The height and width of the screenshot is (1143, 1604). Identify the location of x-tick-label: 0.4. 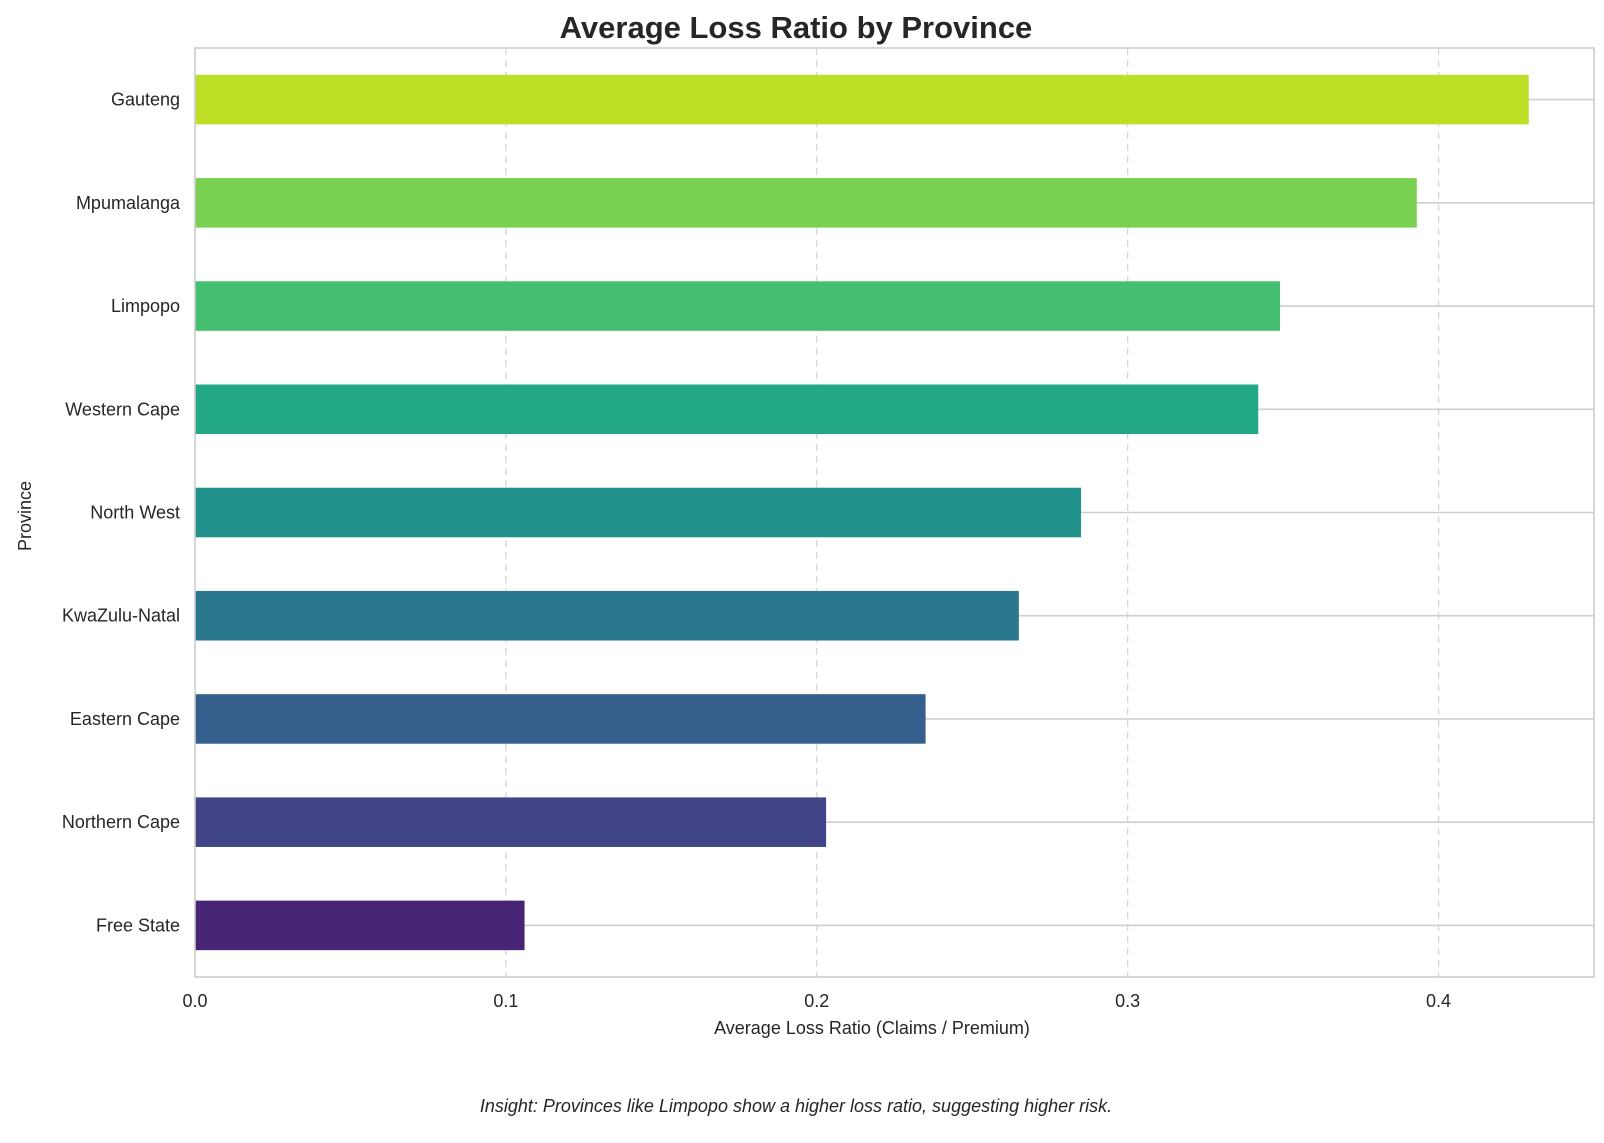
(1438, 1001).